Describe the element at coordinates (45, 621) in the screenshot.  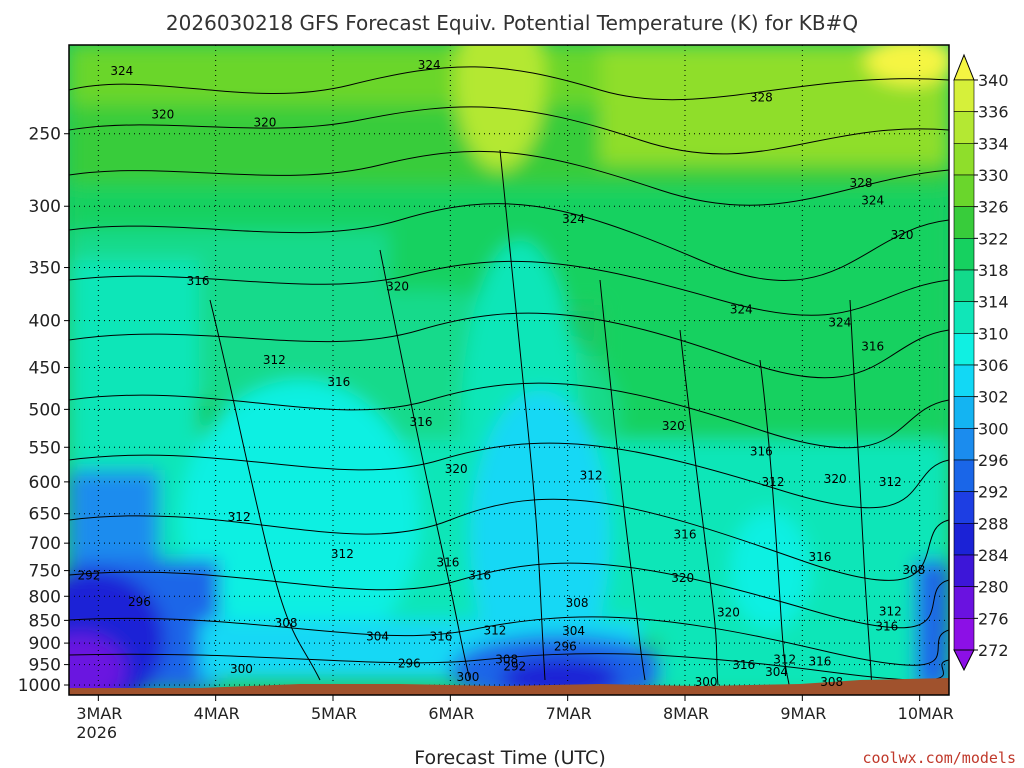
I see `y-tick-label: 850` at that location.